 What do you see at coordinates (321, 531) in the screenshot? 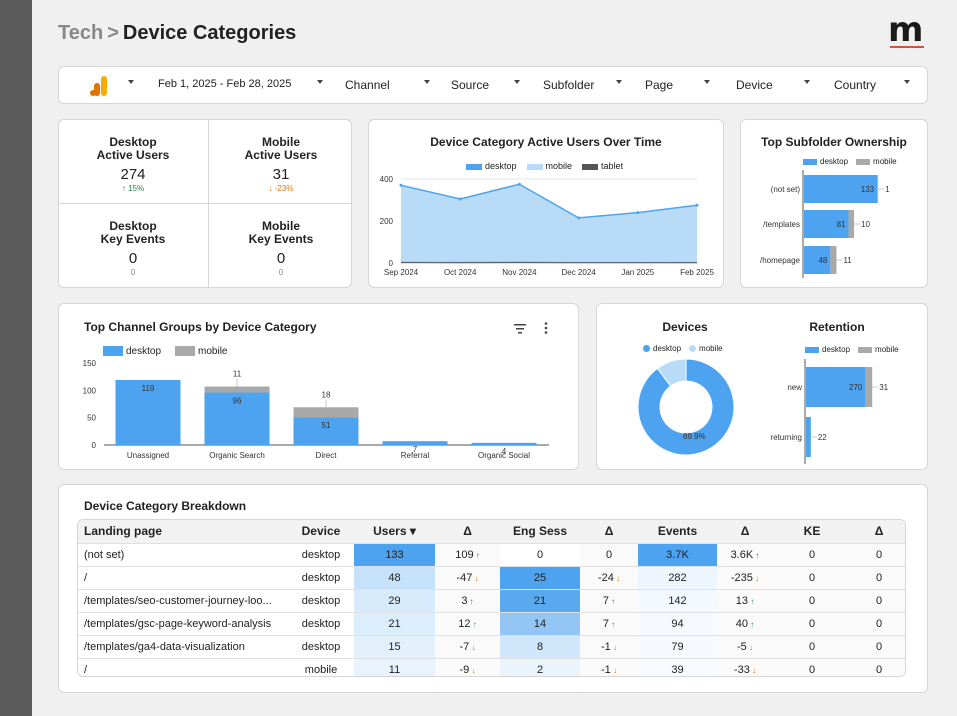
I see `column-header: Device` at bounding box center [321, 531].